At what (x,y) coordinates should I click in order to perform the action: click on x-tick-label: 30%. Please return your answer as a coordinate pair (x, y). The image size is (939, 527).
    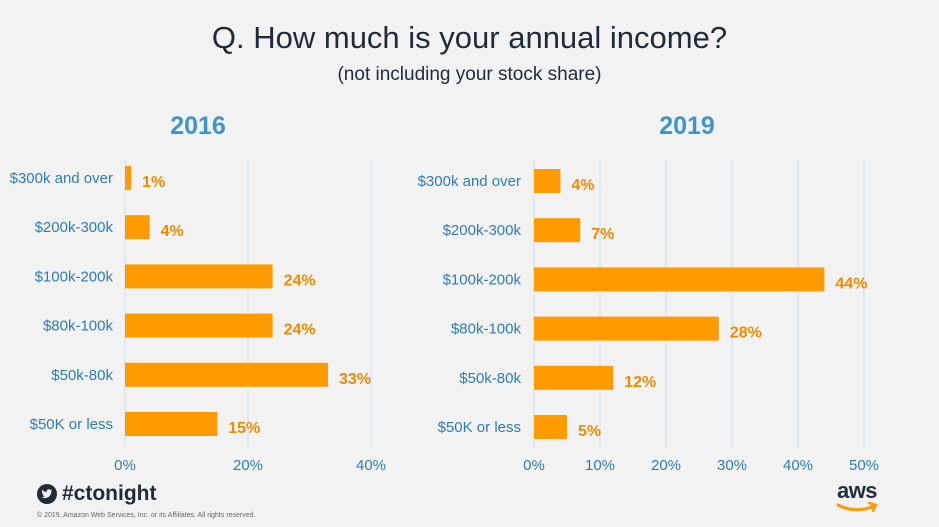
    Looking at the image, I should click on (732, 465).